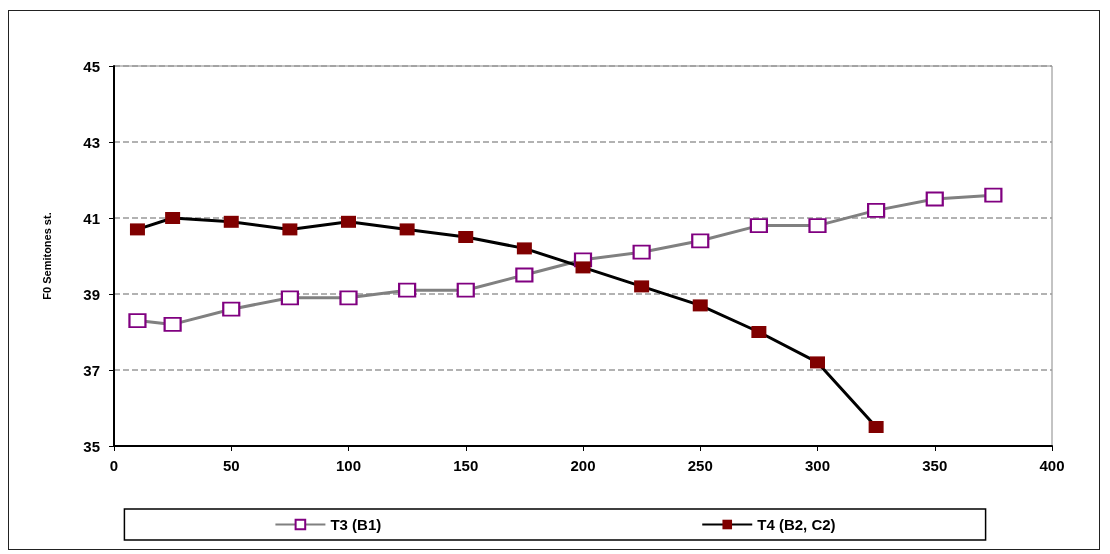 The image size is (1110, 554). Describe the element at coordinates (91, 142) in the screenshot. I see `y-tick-label: 43` at that location.